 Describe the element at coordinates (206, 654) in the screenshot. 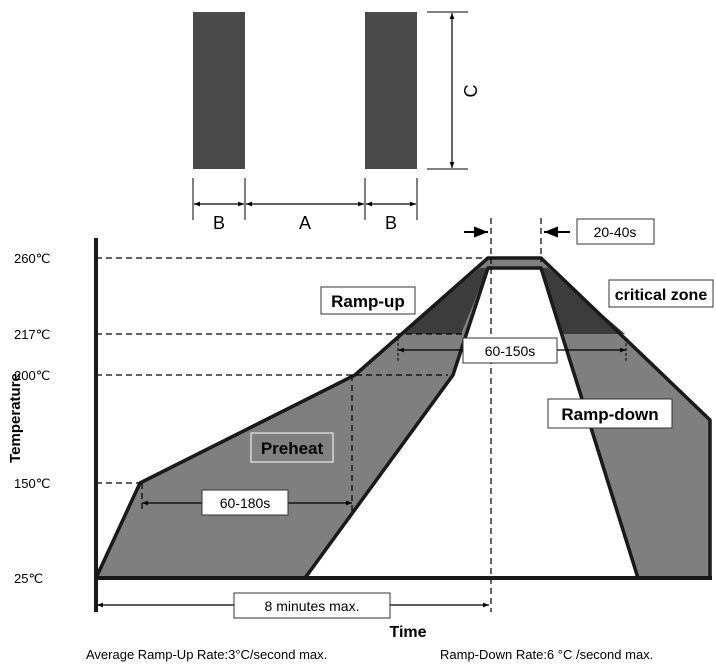

I see `ramp-up-rate-note: Average Ramp-Up Rate:3°C/second max.` at that location.